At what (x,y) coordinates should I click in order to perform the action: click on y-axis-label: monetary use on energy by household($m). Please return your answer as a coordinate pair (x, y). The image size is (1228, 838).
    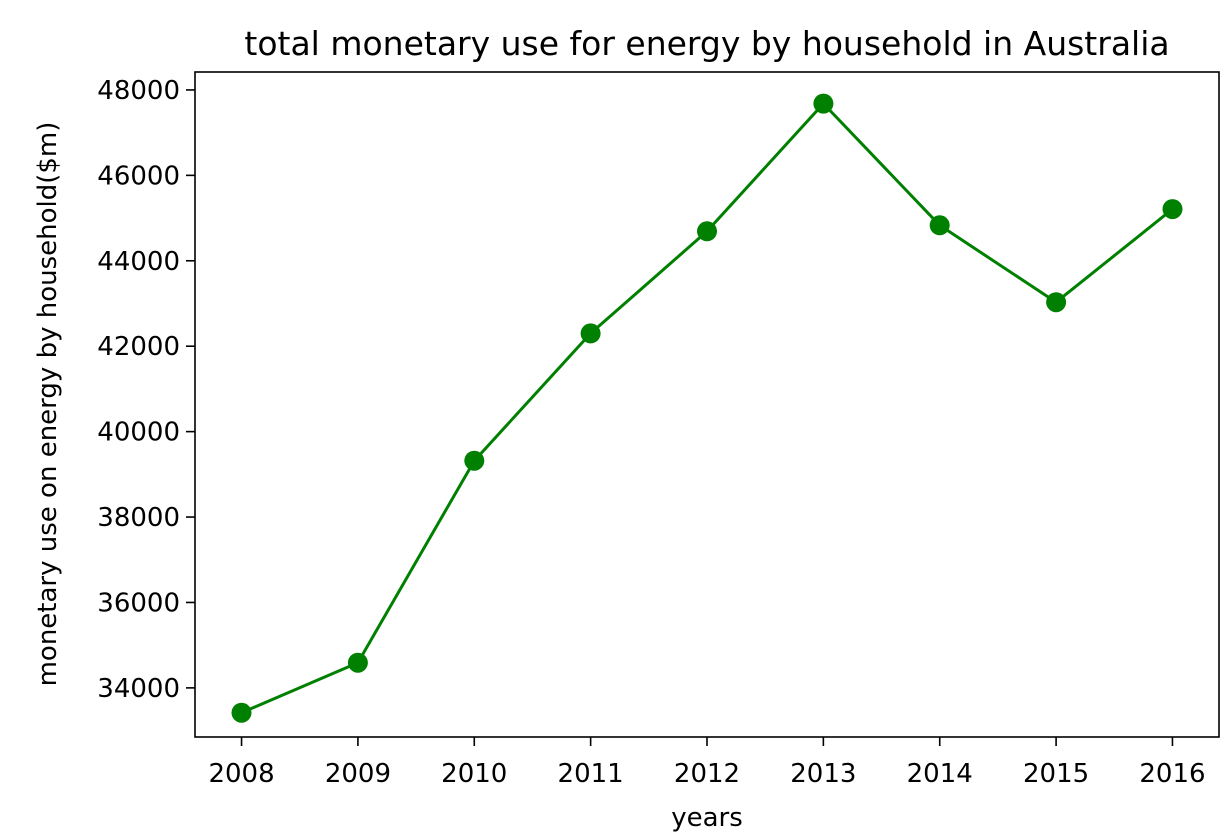
    Looking at the image, I should click on (48, 404).